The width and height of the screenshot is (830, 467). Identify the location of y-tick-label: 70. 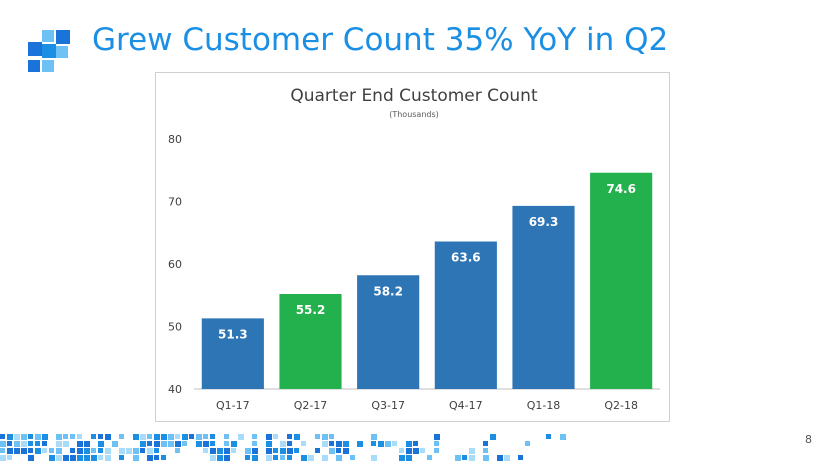
(175, 202).